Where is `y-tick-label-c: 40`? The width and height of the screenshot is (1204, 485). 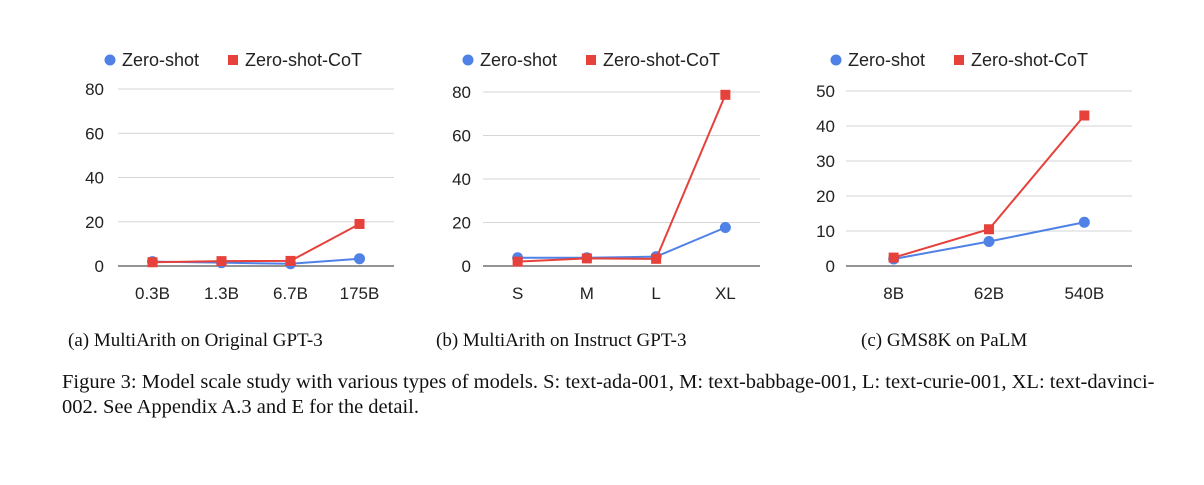
y-tick-label-c: 40 is located at coordinates (825, 126).